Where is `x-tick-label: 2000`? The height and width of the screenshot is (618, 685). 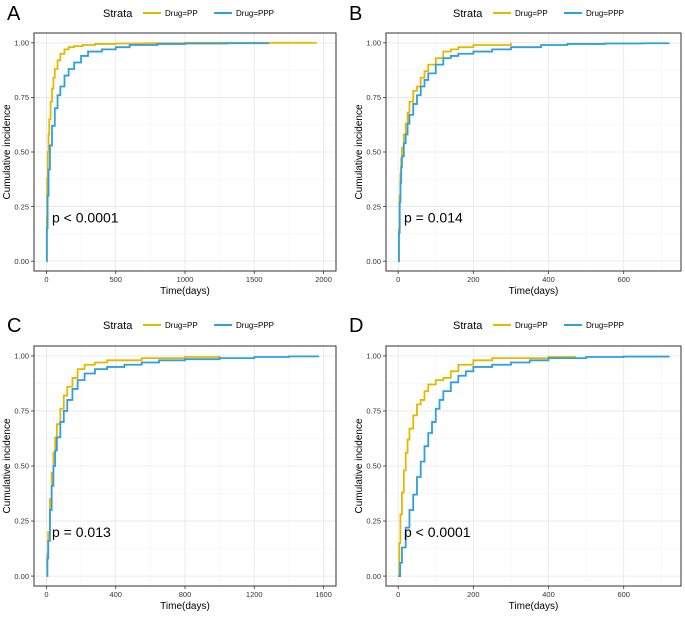
x-tick-label: 2000 is located at coordinates (323, 279).